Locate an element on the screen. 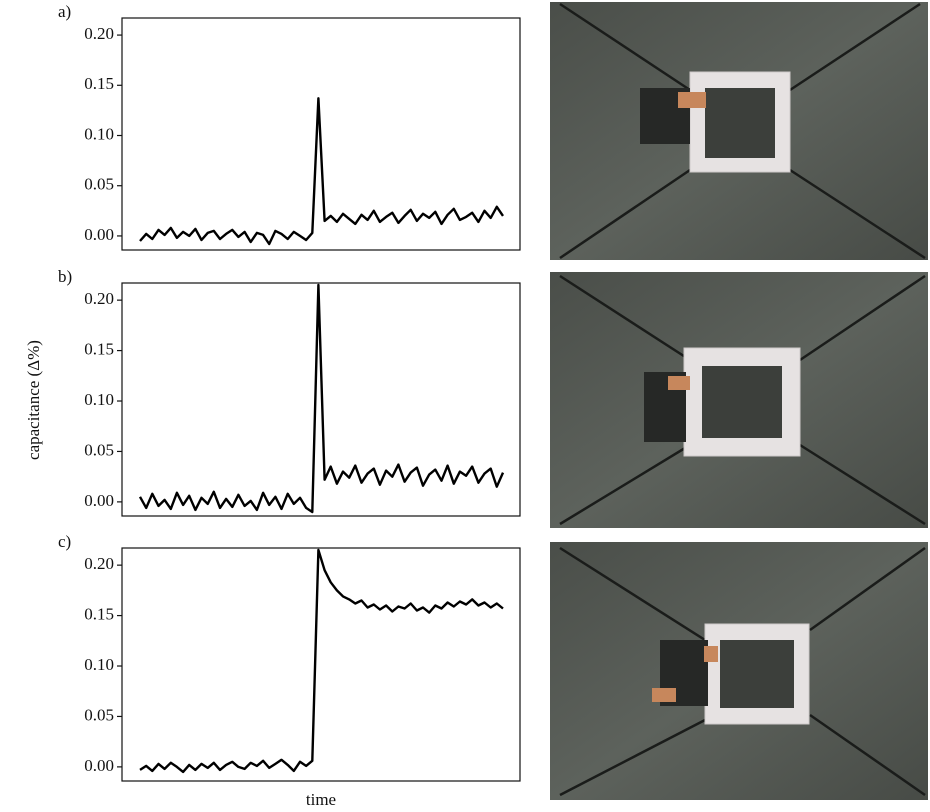 The image size is (930, 812). y-axis-label: capacitance (Δ%) is located at coordinates (33, 400).